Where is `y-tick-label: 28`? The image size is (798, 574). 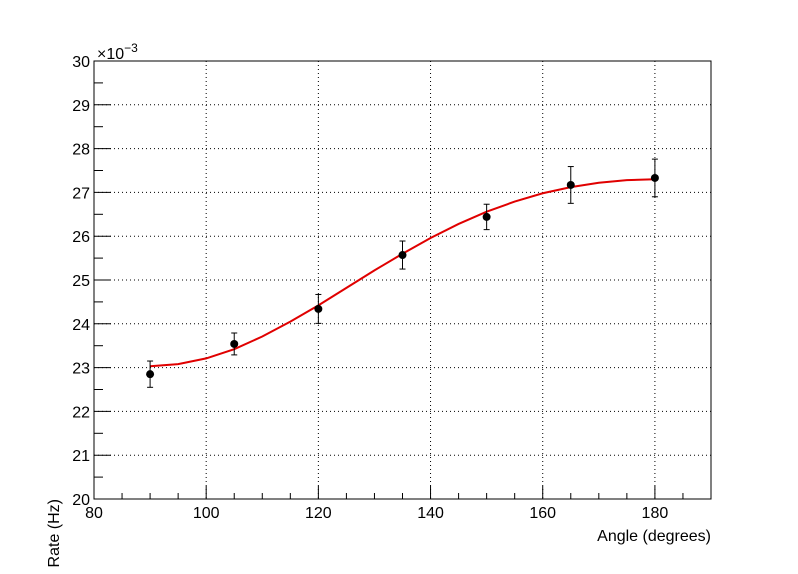 y-tick-label: 28 is located at coordinates (81, 150).